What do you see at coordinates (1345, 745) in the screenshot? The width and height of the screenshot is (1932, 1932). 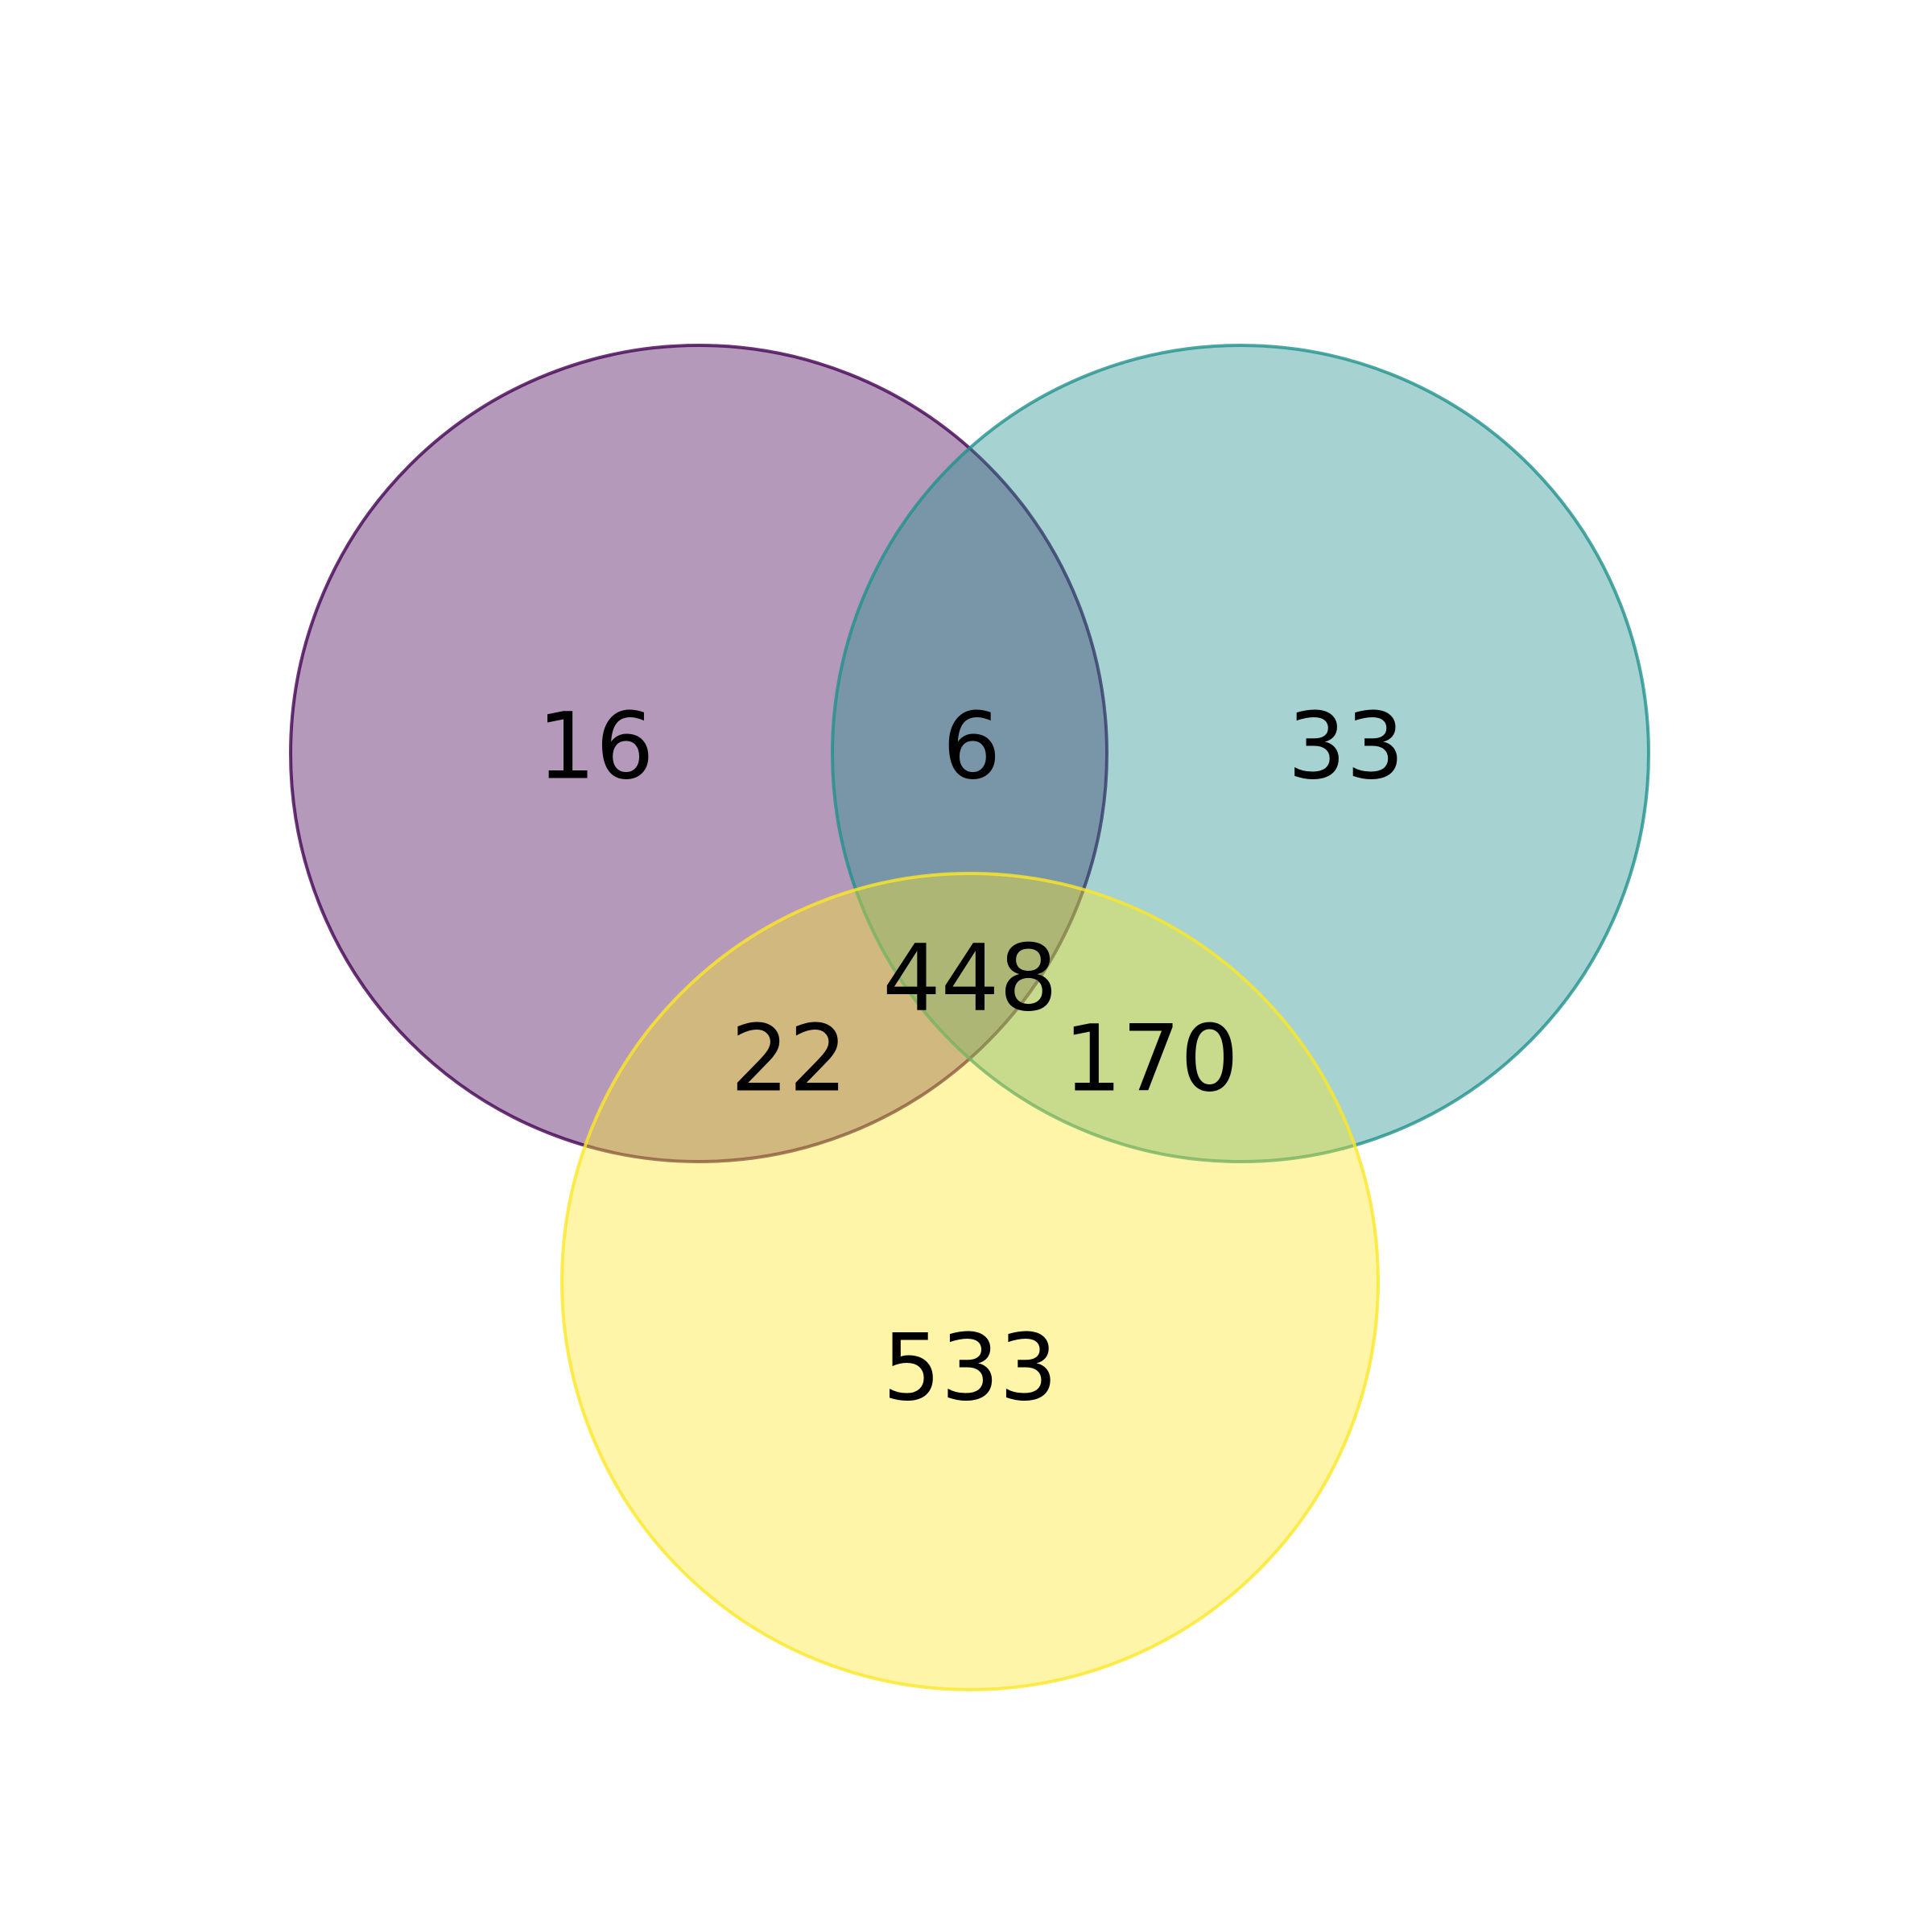 I see `region-b-only-label: 33` at bounding box center [1345, 745].